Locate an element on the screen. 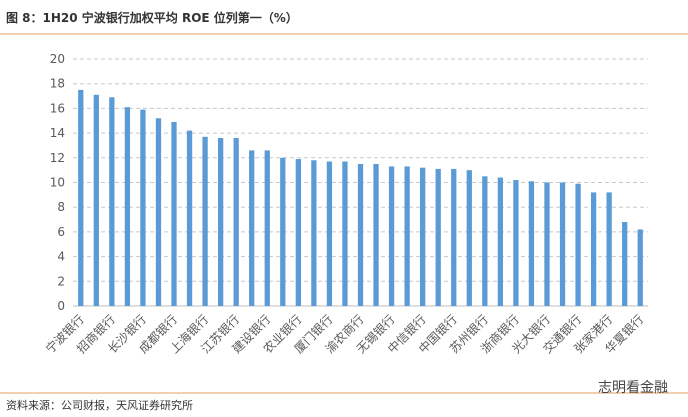 The height and width of the screenshot is (417, 688). watermark: 志明看金融 is located at coordinates (633, 388).